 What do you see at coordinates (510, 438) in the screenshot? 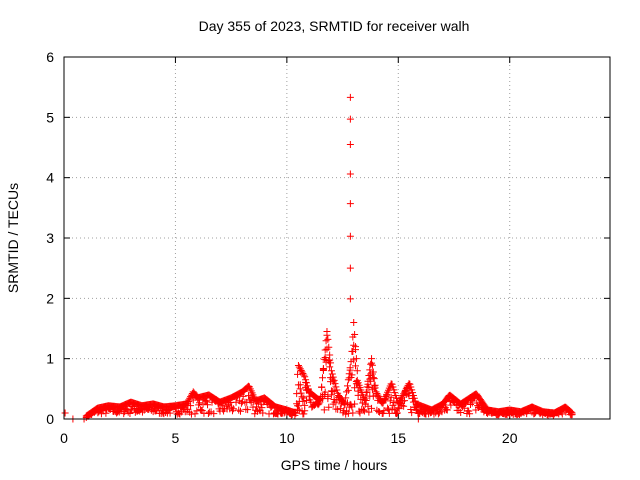
I see `x-tick-label-4: 20` at bounding box center [510, 438].